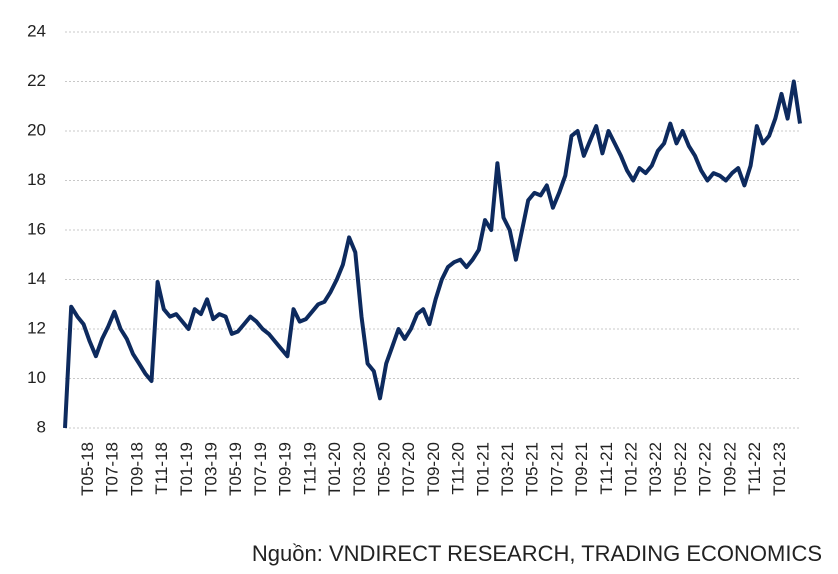  Describe the element at coordinates (433, 469) in the screenshot. I see `x-tick-label: T09-20` at that location.